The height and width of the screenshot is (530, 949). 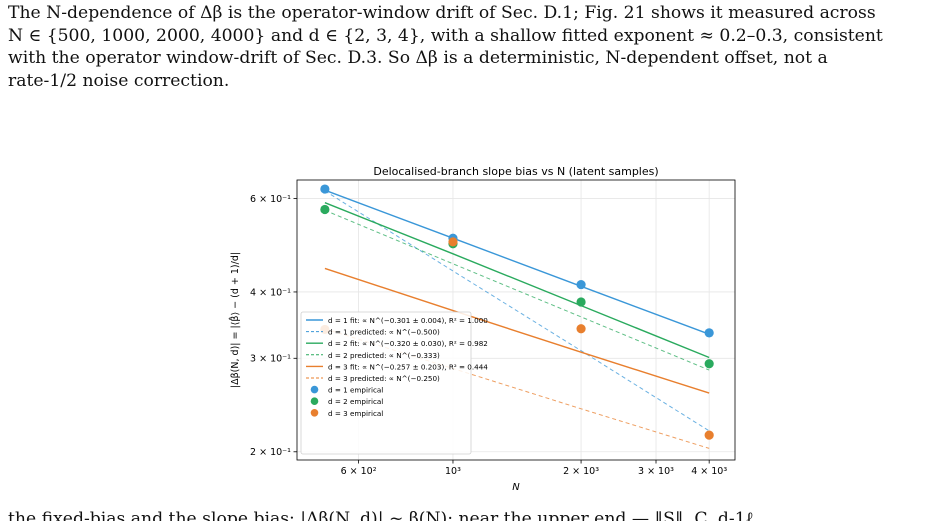 I want to click on y-axis-label: |Δβ(N, d)| = |⟨β̂⟩ − (d + 1)/d|, so click(x=234, y=320).